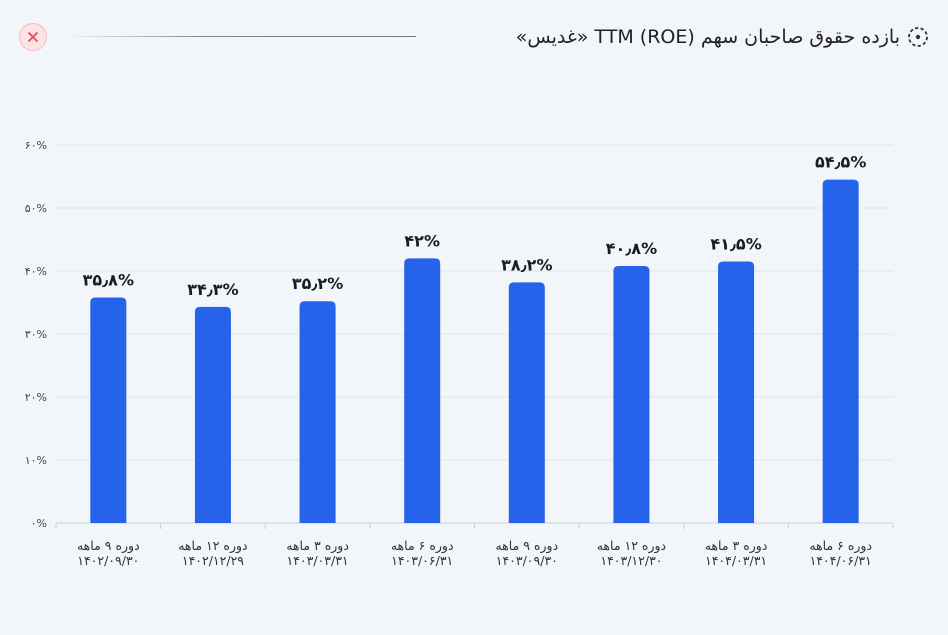 Image resolution: width=948 pixels, height=635 pixels. What do you see at coordinates (474, 36) in the screenshot?
I see `chart-header: بازده حقوق صاحبان سهم TTM (ROE) «غدیس»` at bounding box center [474, 36].